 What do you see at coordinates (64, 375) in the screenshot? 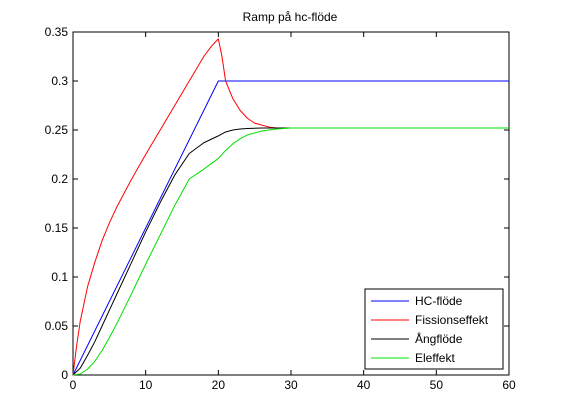
I see `y-tick-label: 0` at bounding box center [64, 375].